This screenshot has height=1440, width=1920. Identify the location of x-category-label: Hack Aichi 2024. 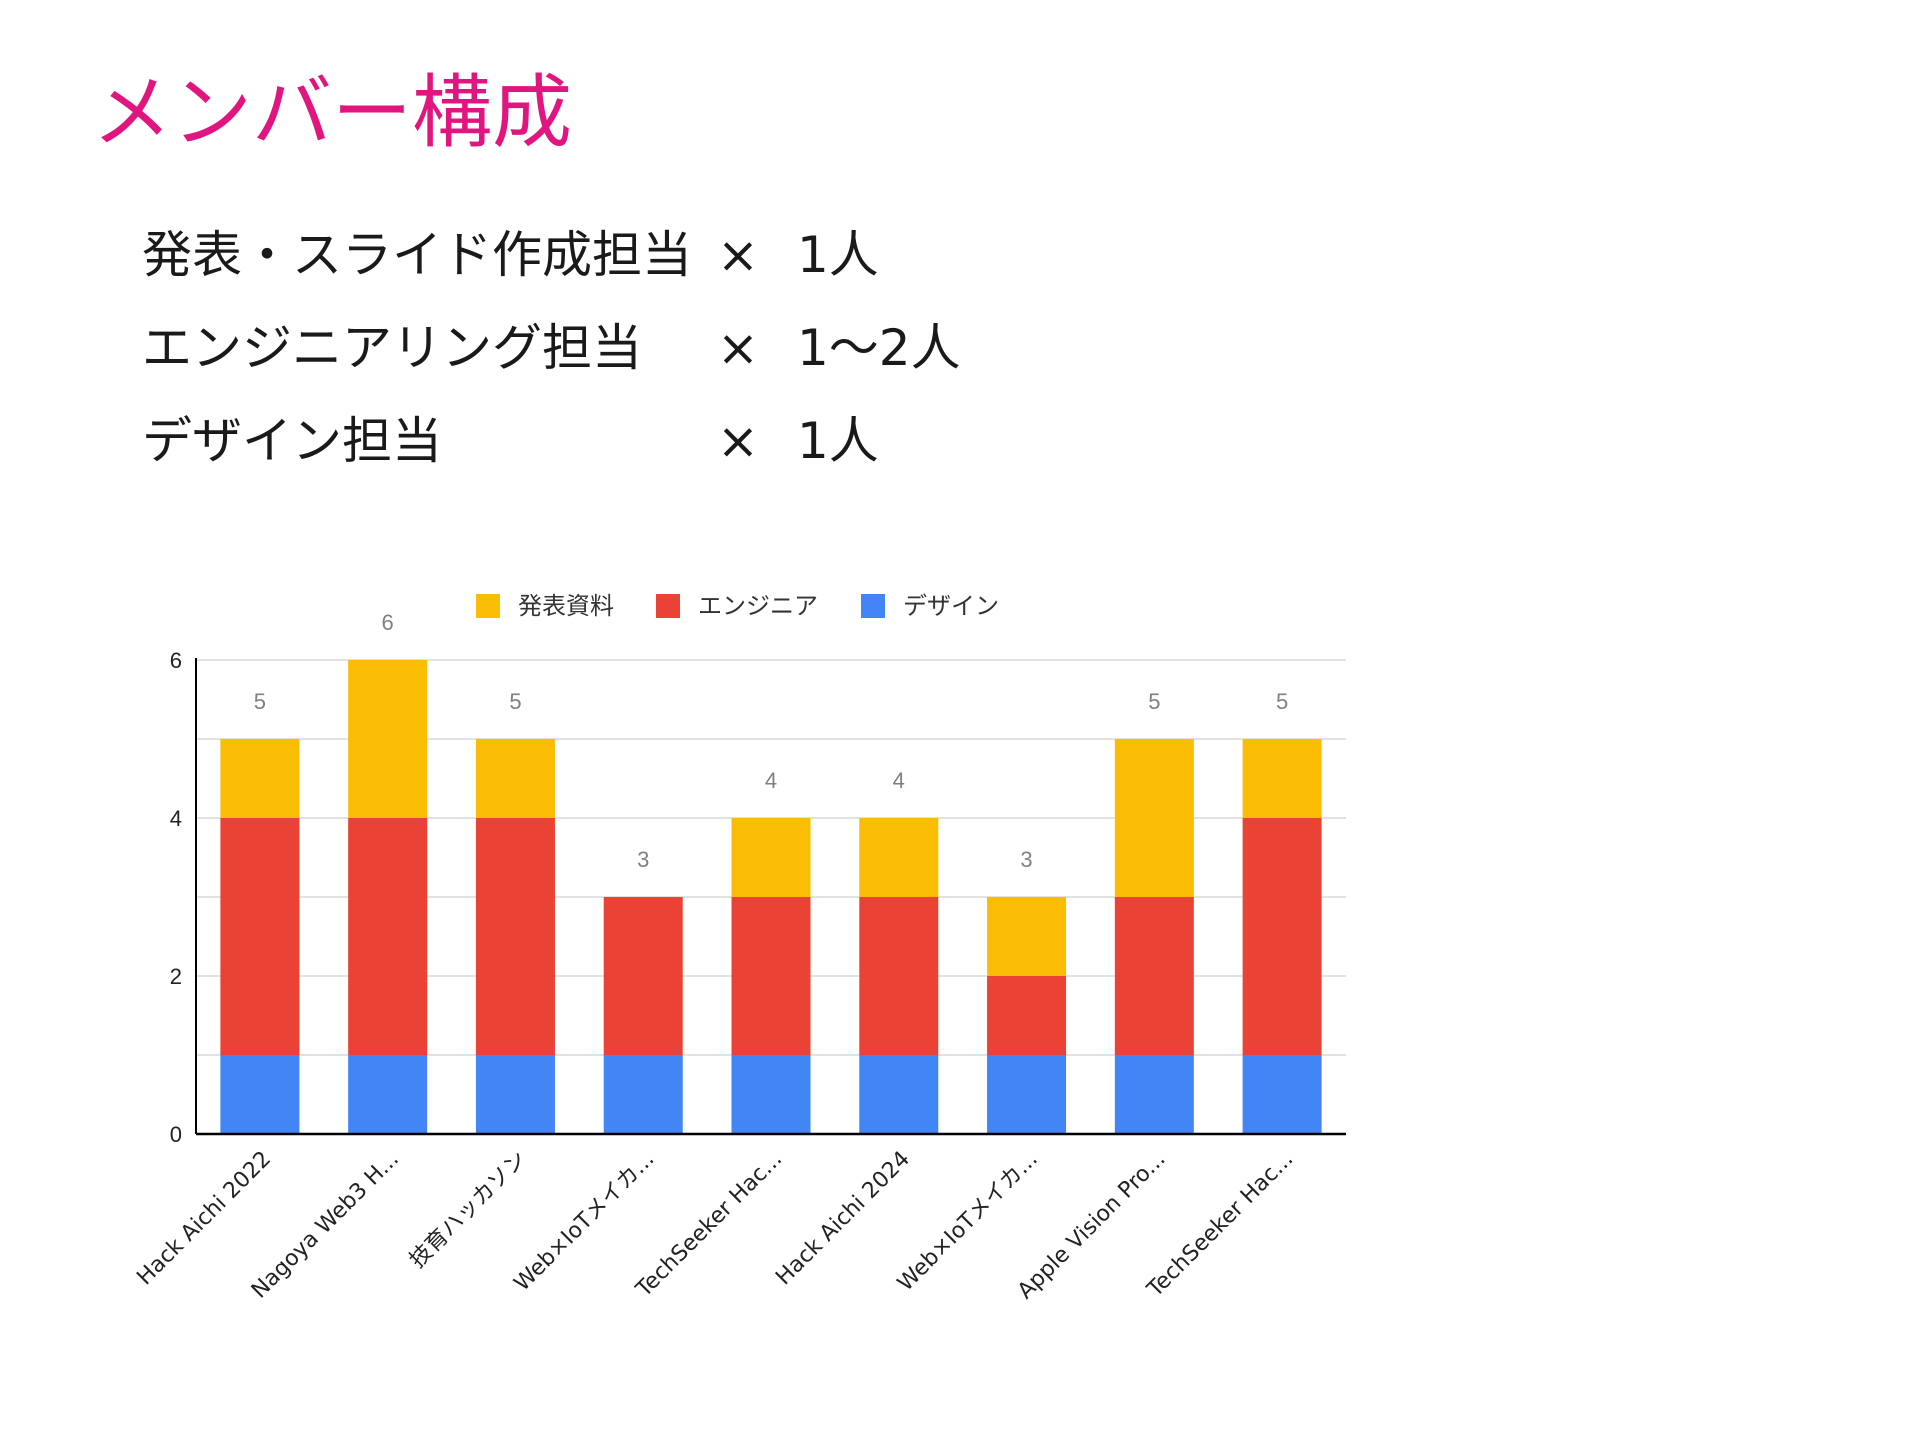
(843, 1219).